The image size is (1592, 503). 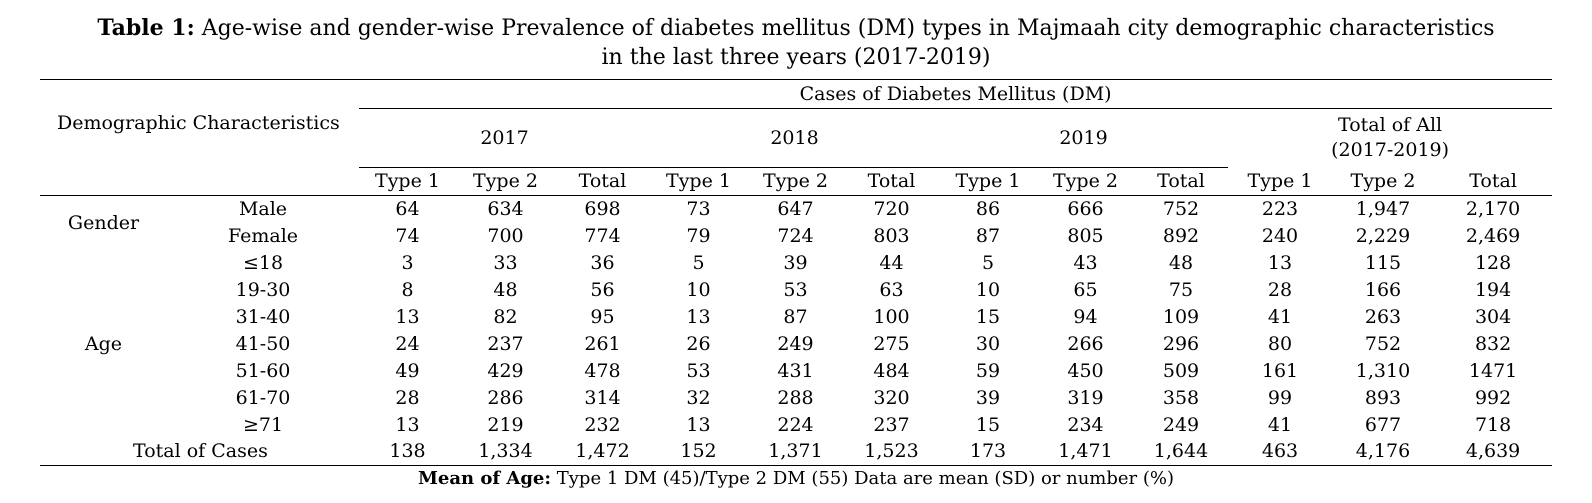 What do you see at coordinates (795, 209) in the screenshot?
I see `table-cell: 647` at bounding box center [795, 209].